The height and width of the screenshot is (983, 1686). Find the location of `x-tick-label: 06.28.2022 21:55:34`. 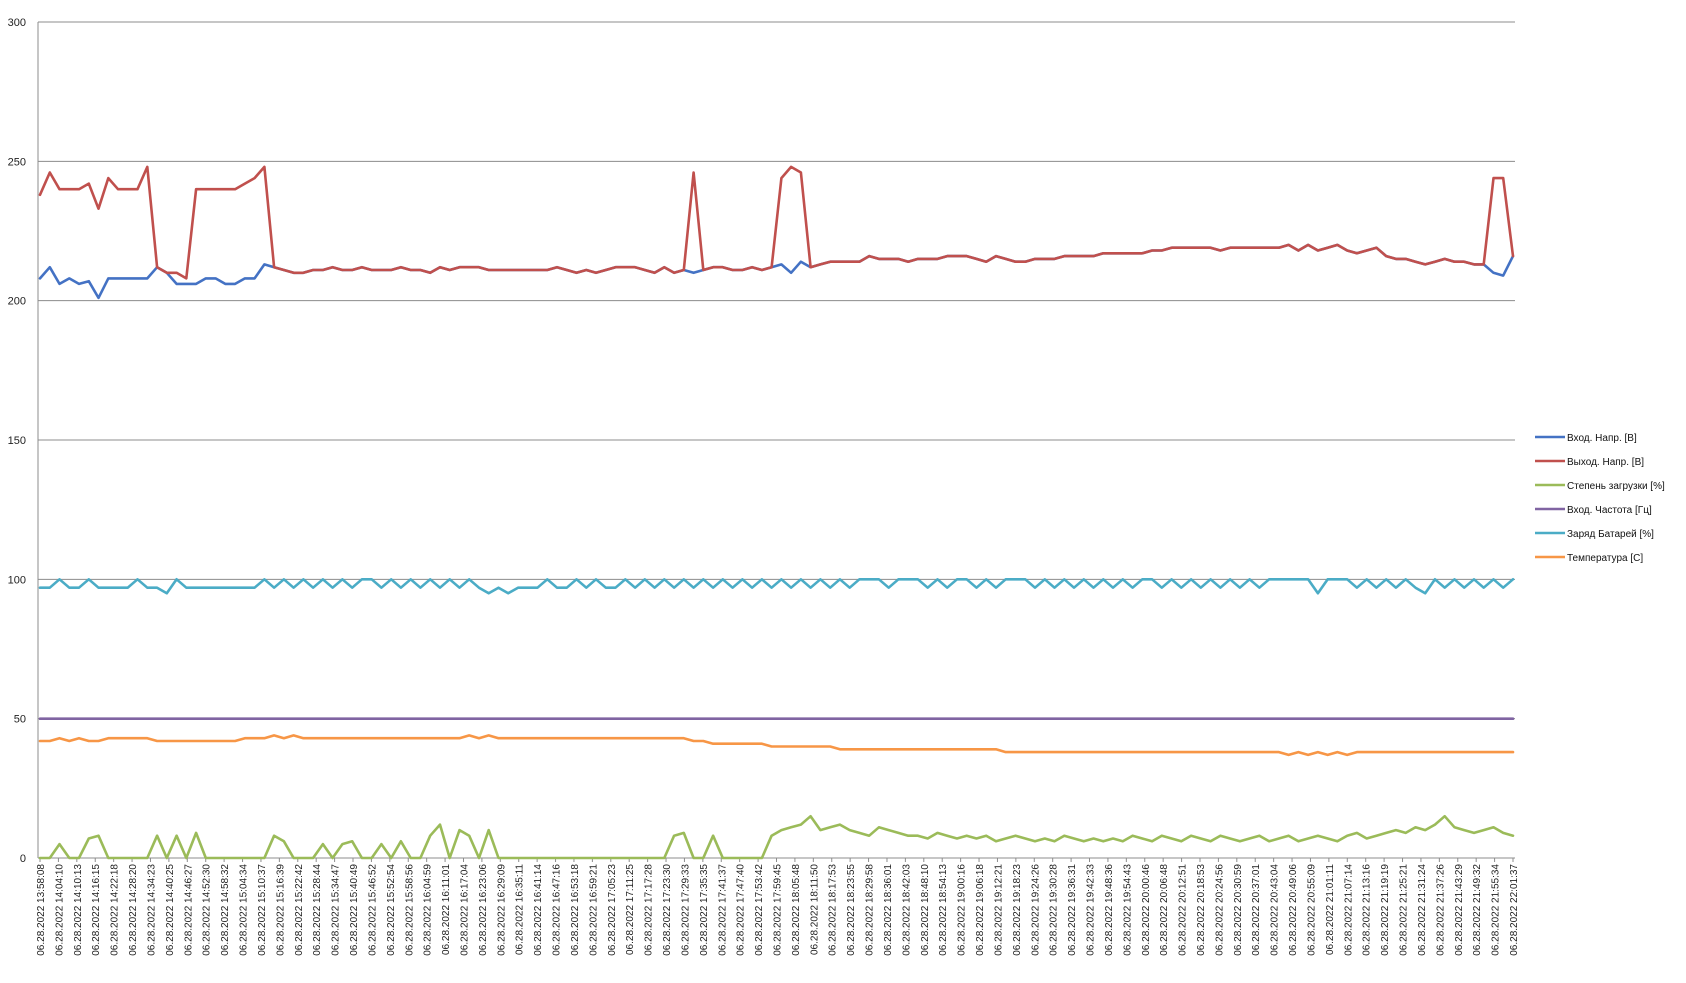

x-tick-label: 06.28.2022 21:55:34 is located at coordinates (1496, 910).